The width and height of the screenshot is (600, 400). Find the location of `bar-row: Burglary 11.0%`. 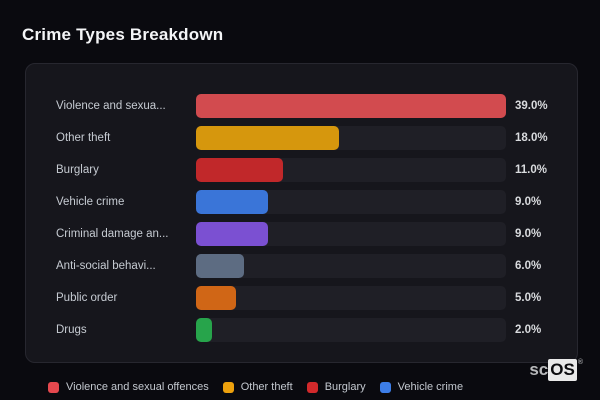

bar-row: Burglary 11.0% is located at coordinates (301, 170).